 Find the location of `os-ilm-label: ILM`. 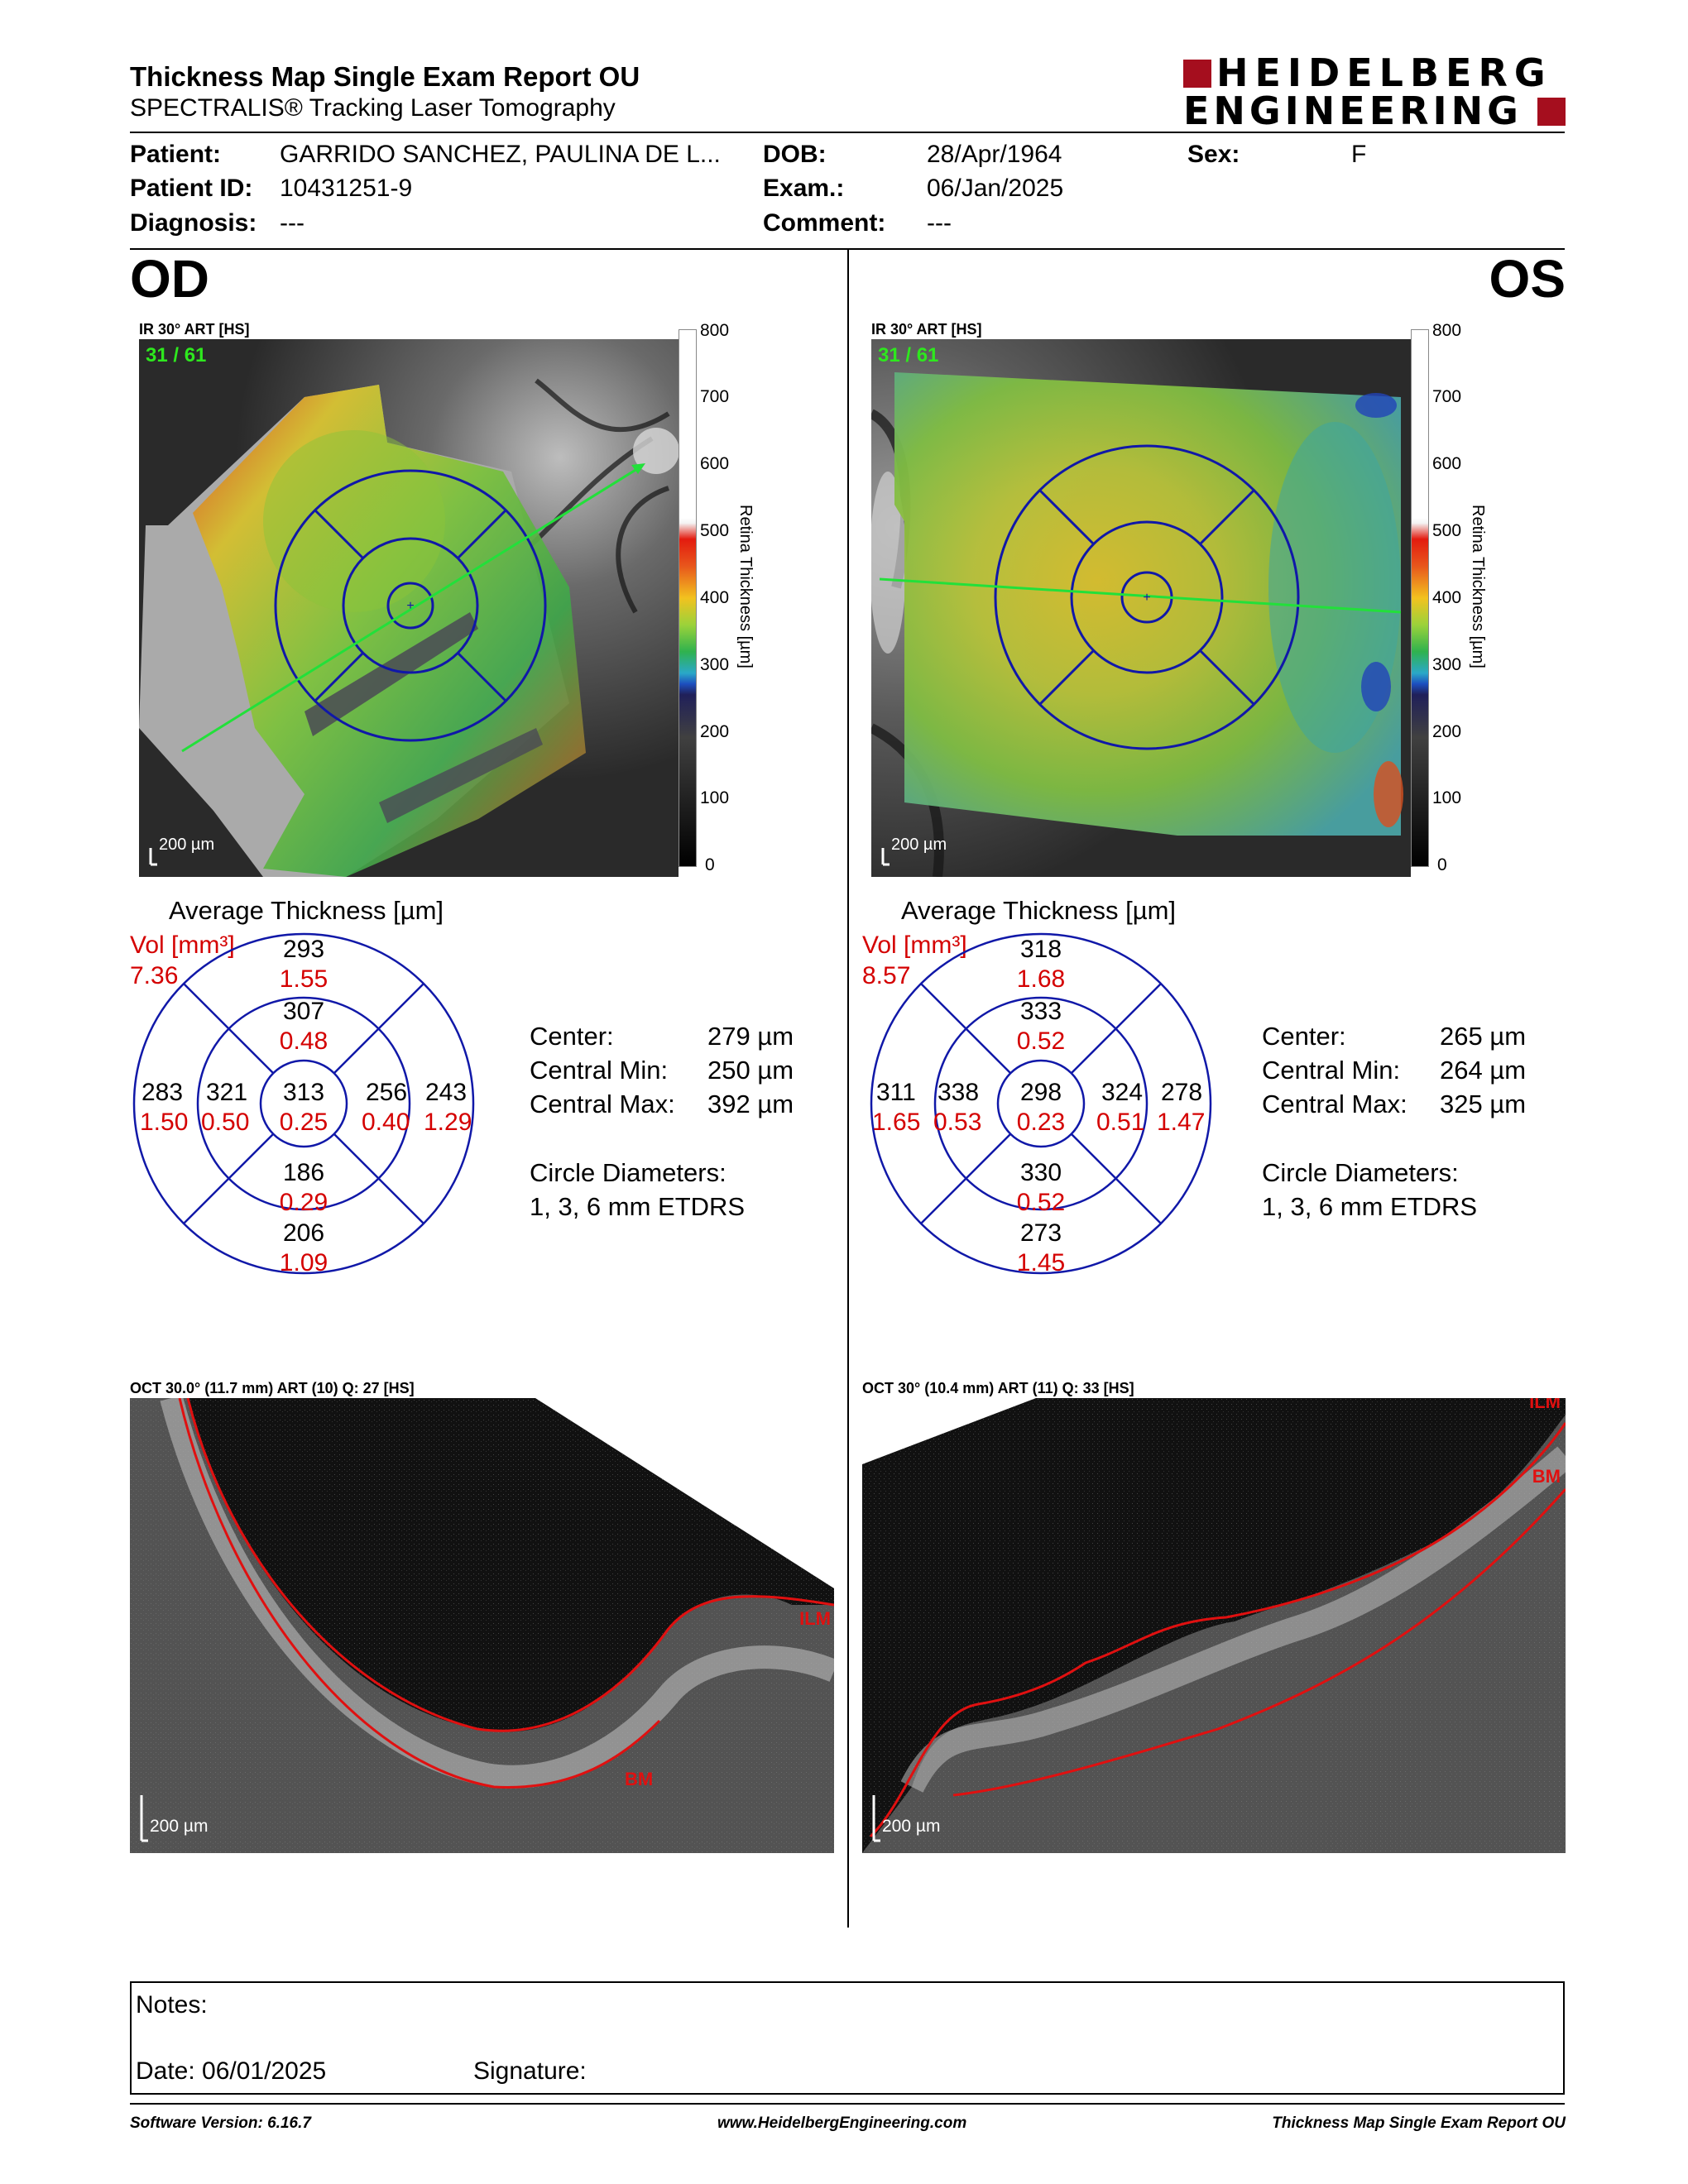

os-ilm-label: ILM is located at coordinates (1545, 1405).